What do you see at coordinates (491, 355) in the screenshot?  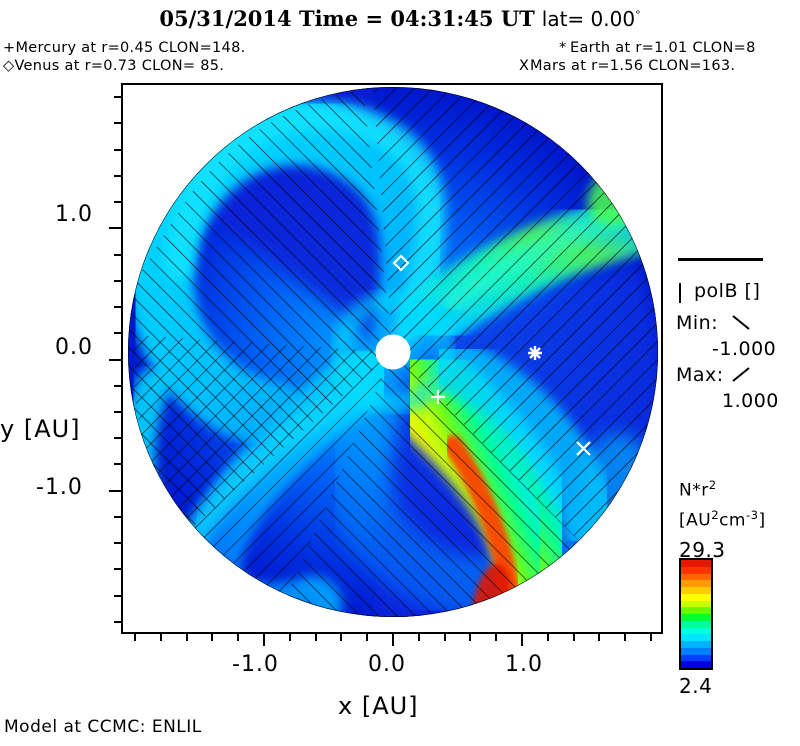 I see `planet-markers` at bounding box center [491, 355].